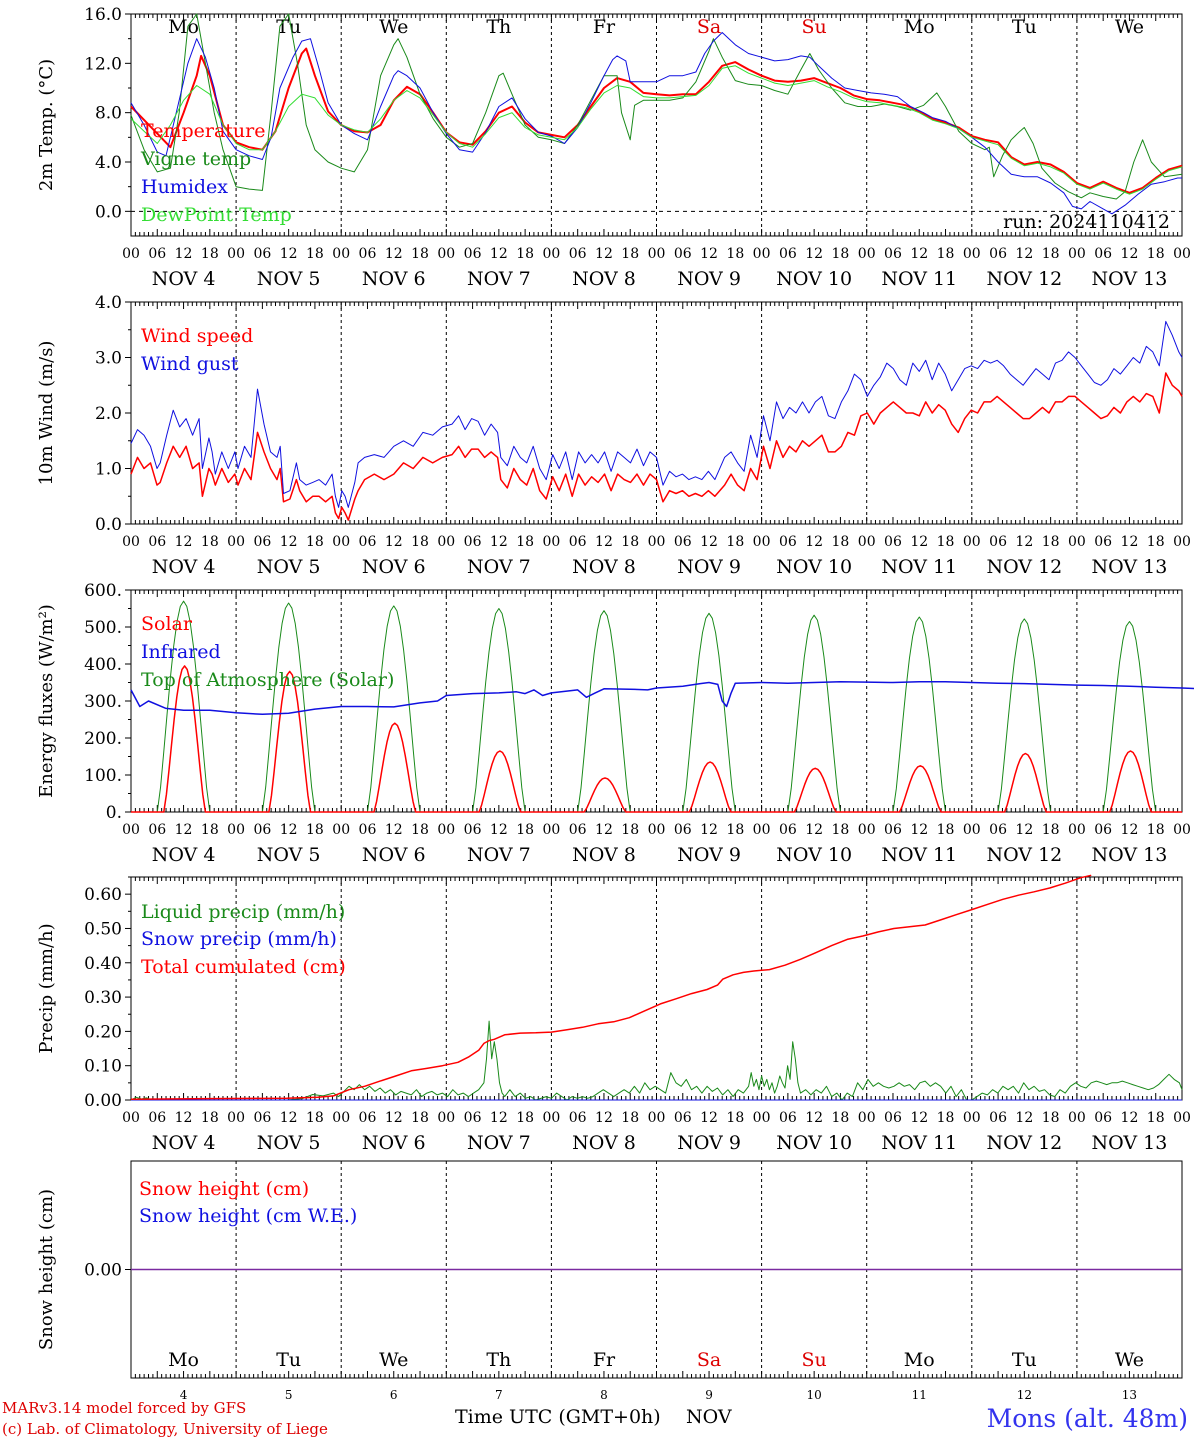 This screenshot has width=1194, height=1440. What do you see at coordinates (289, 279) in the screenshot?
I see `panel1-date-label: NOV 5` at bounding box center [289, 279].